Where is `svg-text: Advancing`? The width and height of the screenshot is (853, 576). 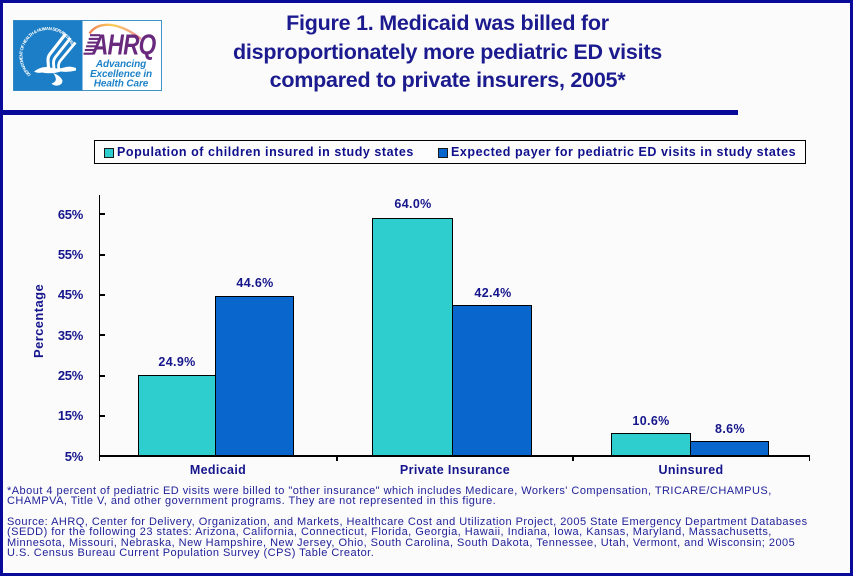
svg-text: Advancing is located at coordinates (120, 64).